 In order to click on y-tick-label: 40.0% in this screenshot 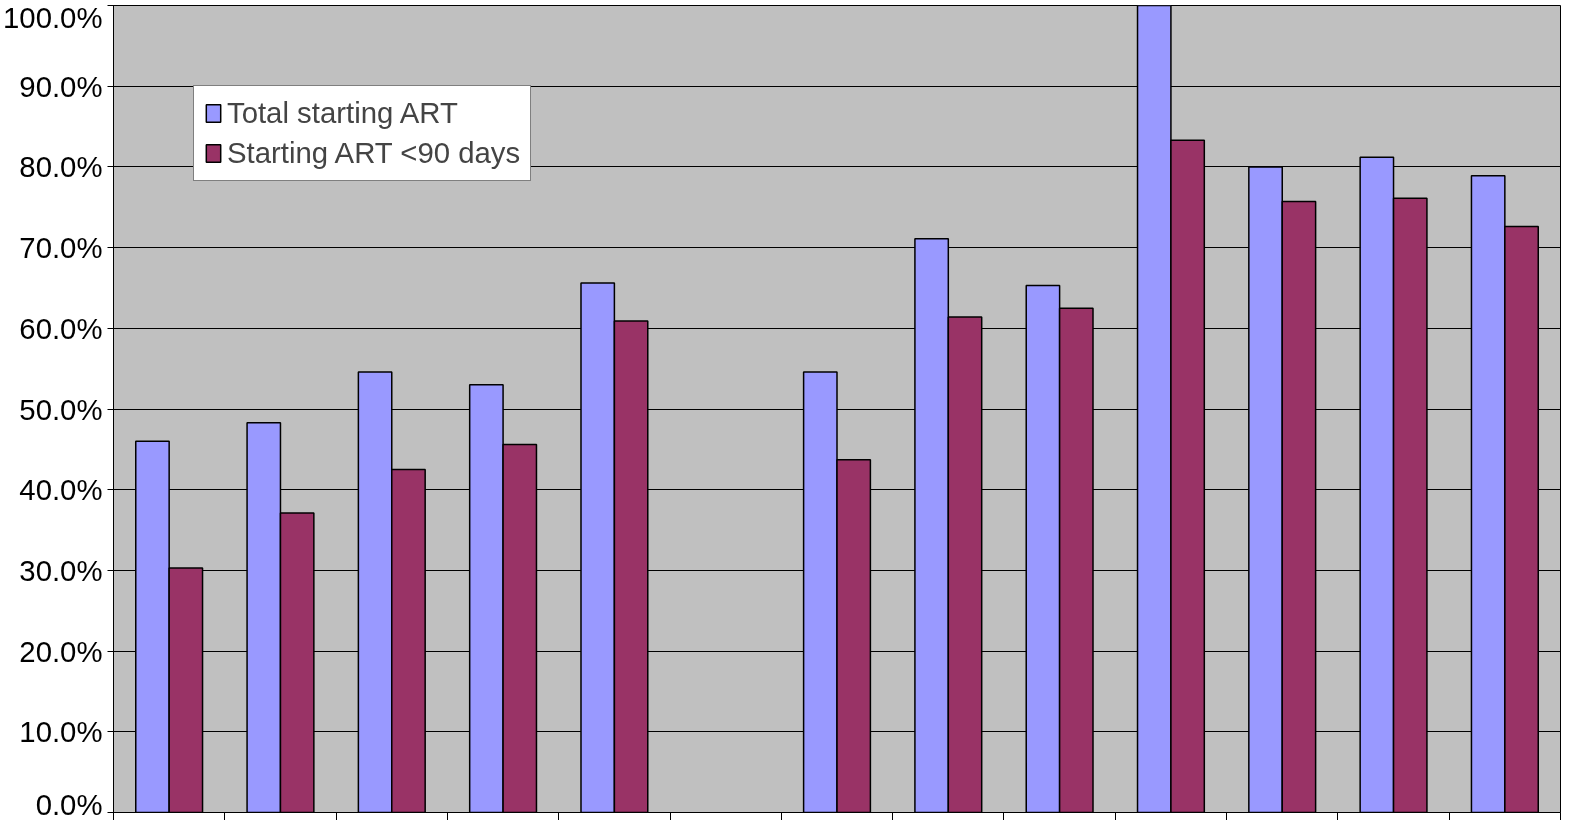, I will do `click(61, 490)`.